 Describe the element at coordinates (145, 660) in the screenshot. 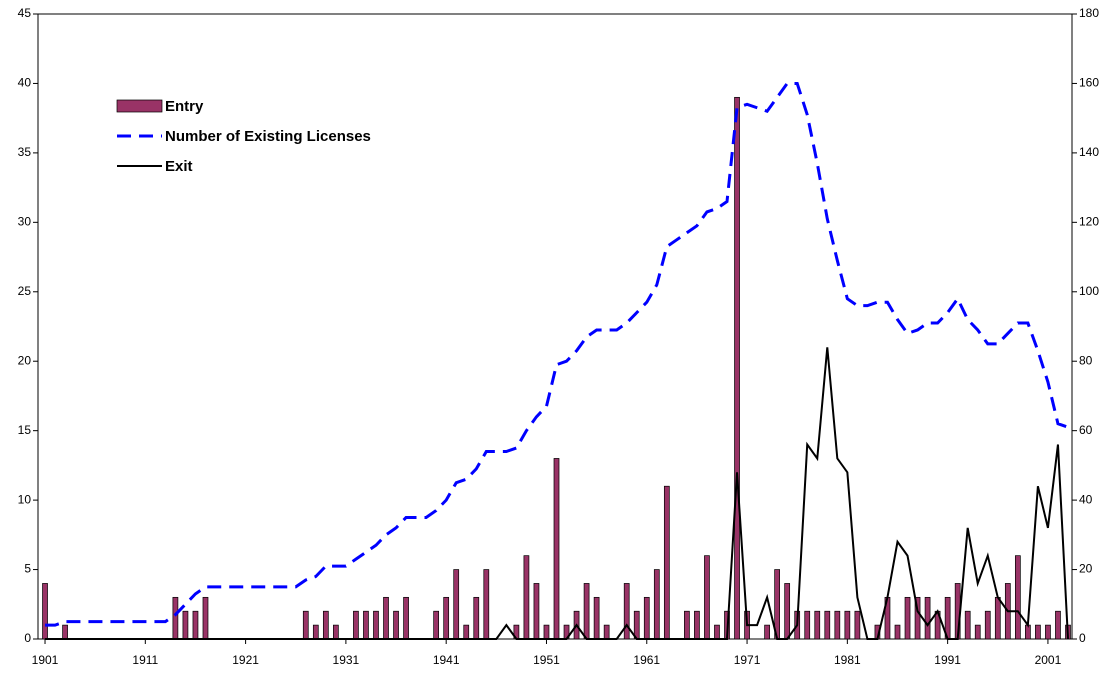

I see `x-tick-label: 1911` at that location.